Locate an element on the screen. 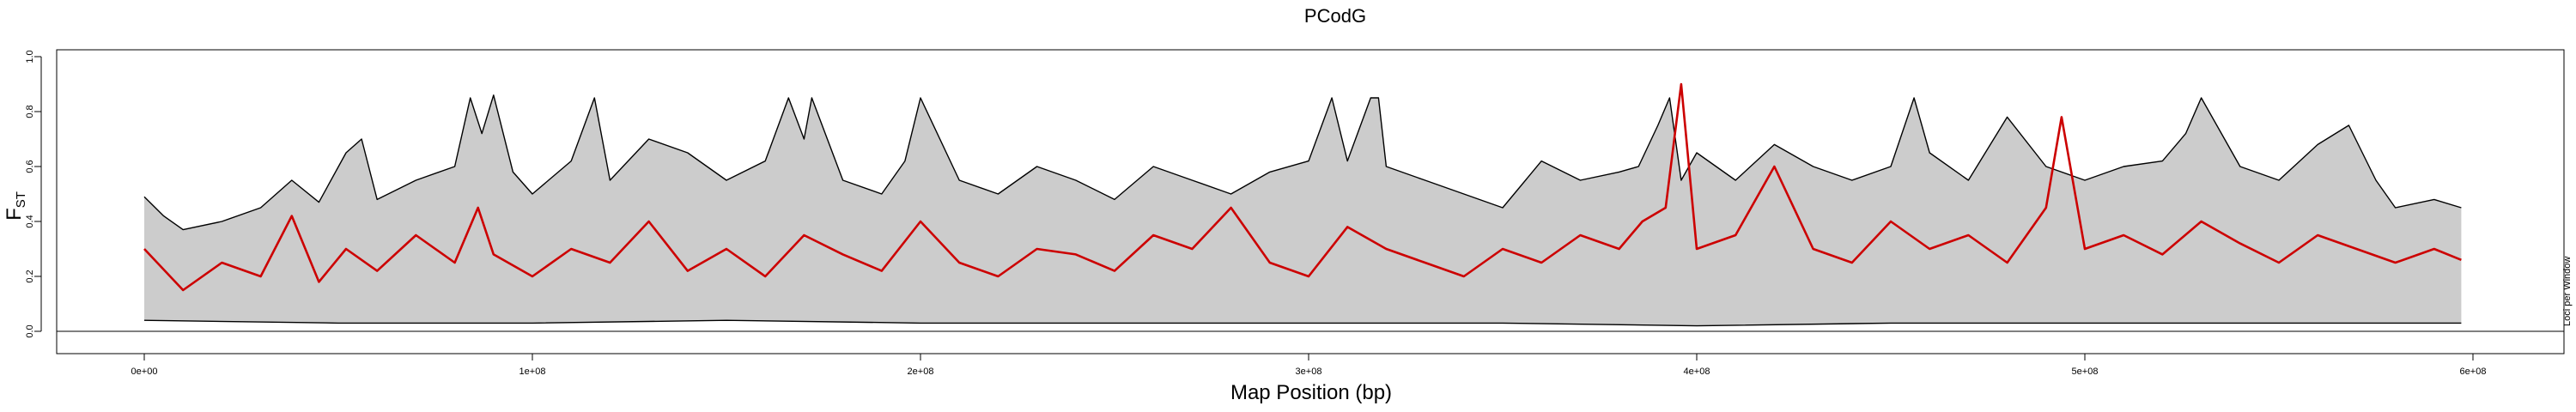 The height and width of the screenshot is (412, 2576). y-axis-label-main: F is located at coordinates (15, 214).